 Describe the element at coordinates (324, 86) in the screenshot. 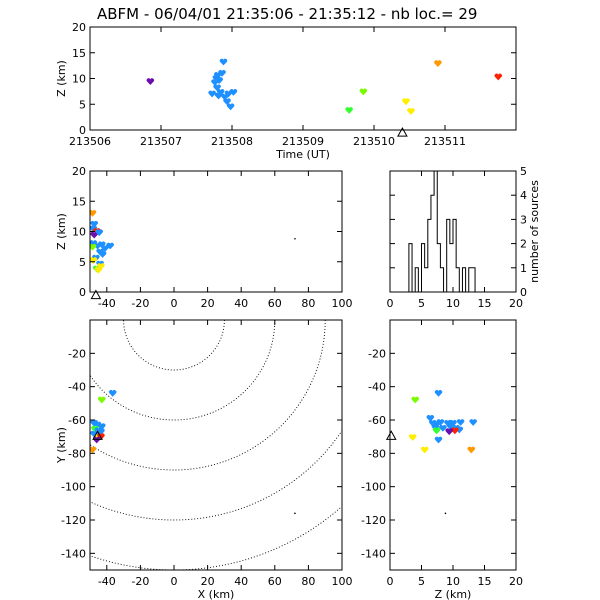

I see `plot-area-time_z` at that location.